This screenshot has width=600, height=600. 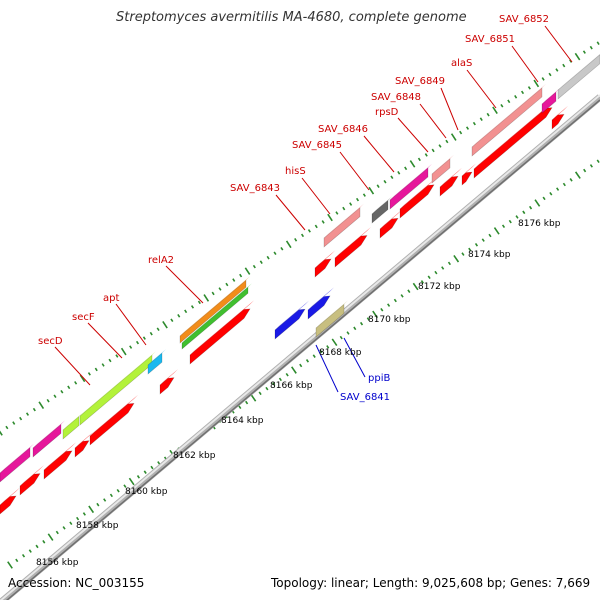 What do you see at coordinates (105, 340) in the screenshot?
I see `leader-secF` at bounding box center [105, 340].